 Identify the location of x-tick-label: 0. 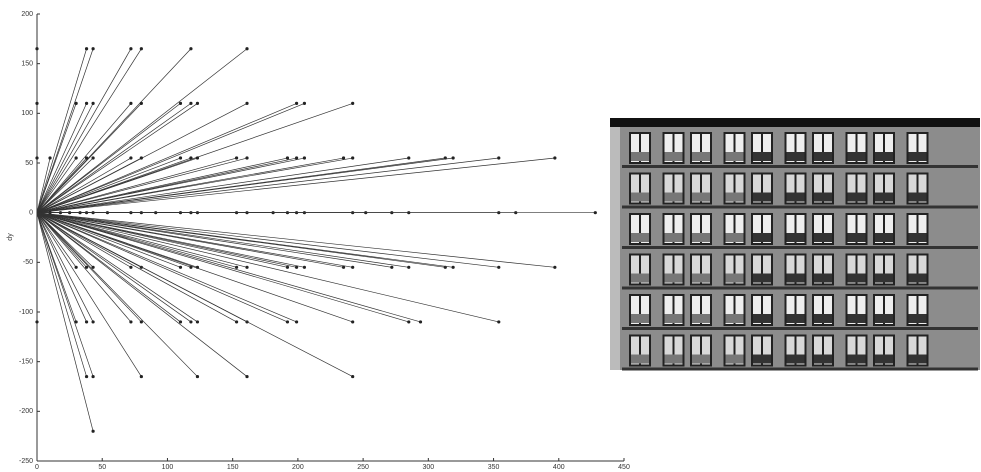
(37, 467).